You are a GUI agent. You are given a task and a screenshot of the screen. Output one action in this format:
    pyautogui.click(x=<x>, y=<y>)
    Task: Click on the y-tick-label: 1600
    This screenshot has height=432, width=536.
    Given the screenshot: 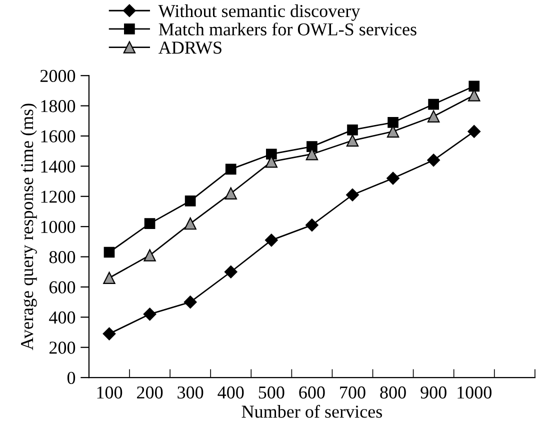 What is the action you would take?
    pyautogui.click(x=58, y=136)
    